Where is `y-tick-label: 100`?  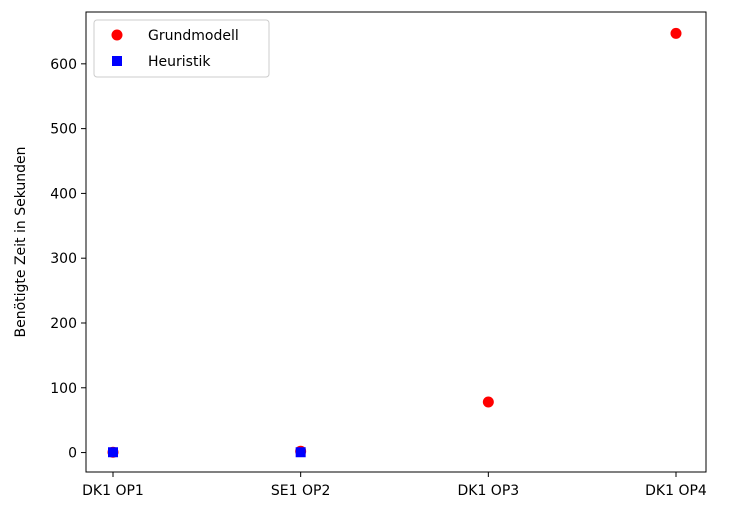 y-tick-label: 100 is located at coordinates (63, 389).